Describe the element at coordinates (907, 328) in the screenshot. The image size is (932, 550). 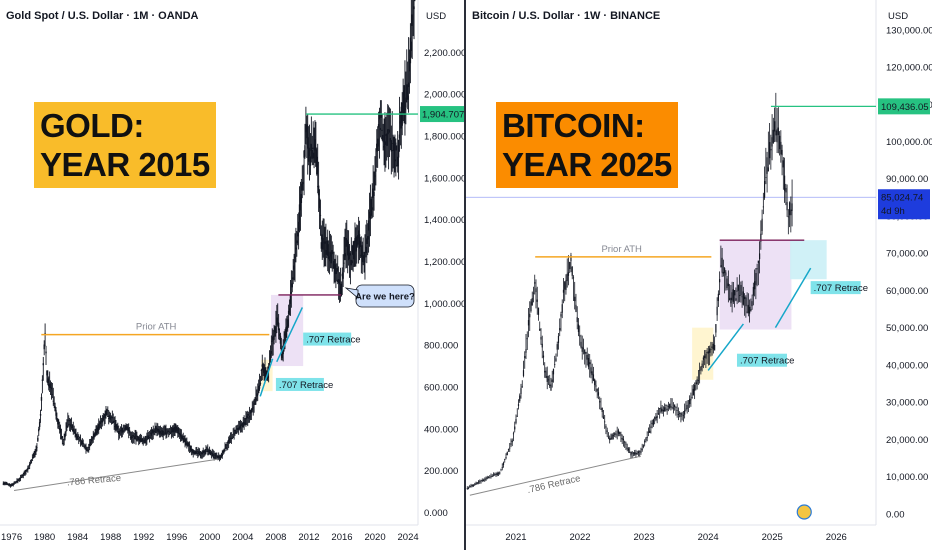
I see `btc-y-tick-label: 50,000.00` at that location.